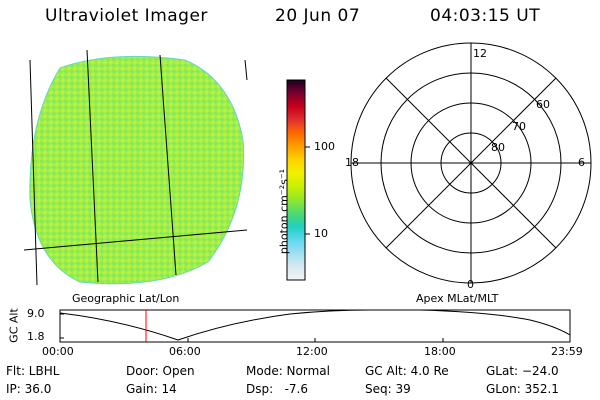 The image size is (600, 400). Describe the element at coordinates (277, 389) in the screenshot. I see `info-dsp: Dsp: -7.6` at that location.